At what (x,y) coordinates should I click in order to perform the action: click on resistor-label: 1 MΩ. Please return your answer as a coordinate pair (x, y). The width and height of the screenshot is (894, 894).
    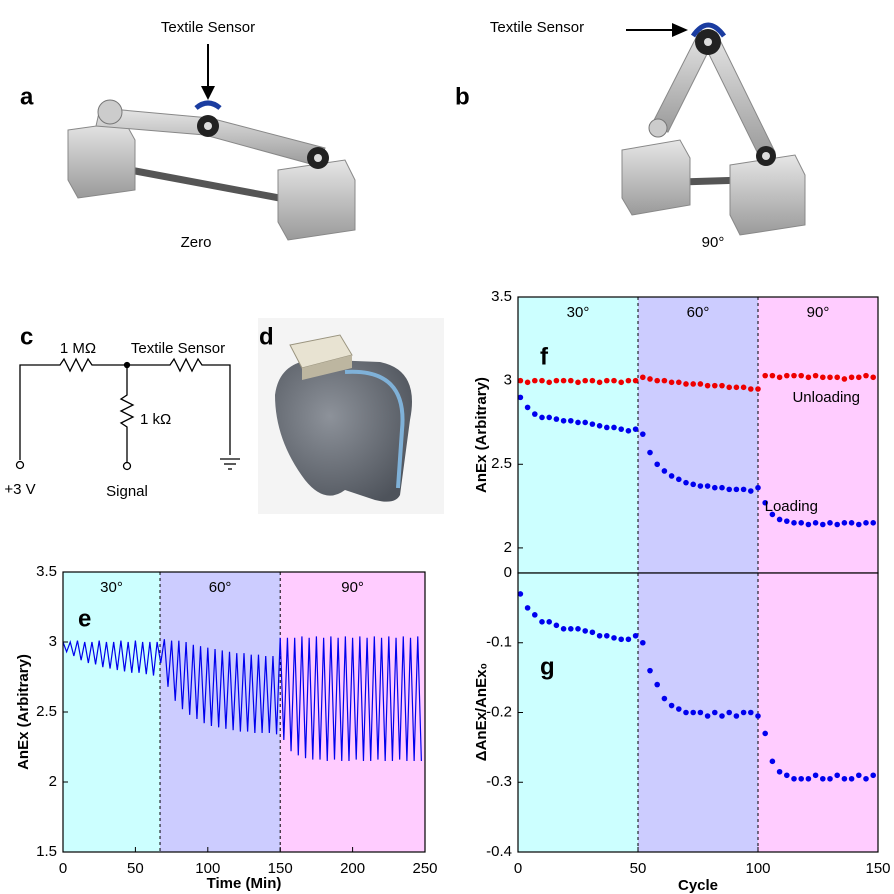
    Looking at the image, I should click on (78, 348).